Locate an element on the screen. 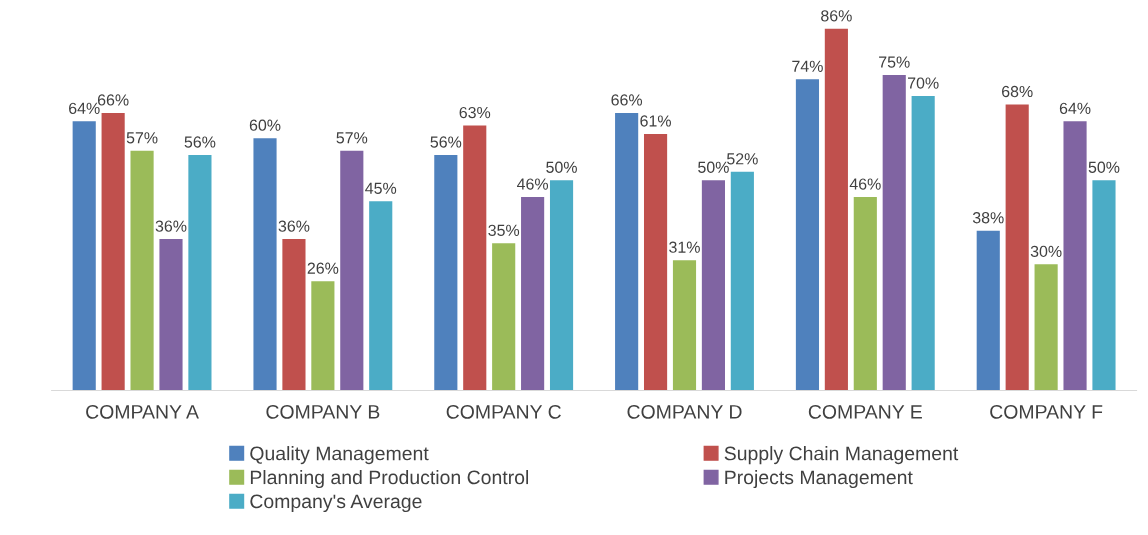 This screenshot has height=535, width=1148. legend-label: Projects Management is located at coordinates (819, 479).